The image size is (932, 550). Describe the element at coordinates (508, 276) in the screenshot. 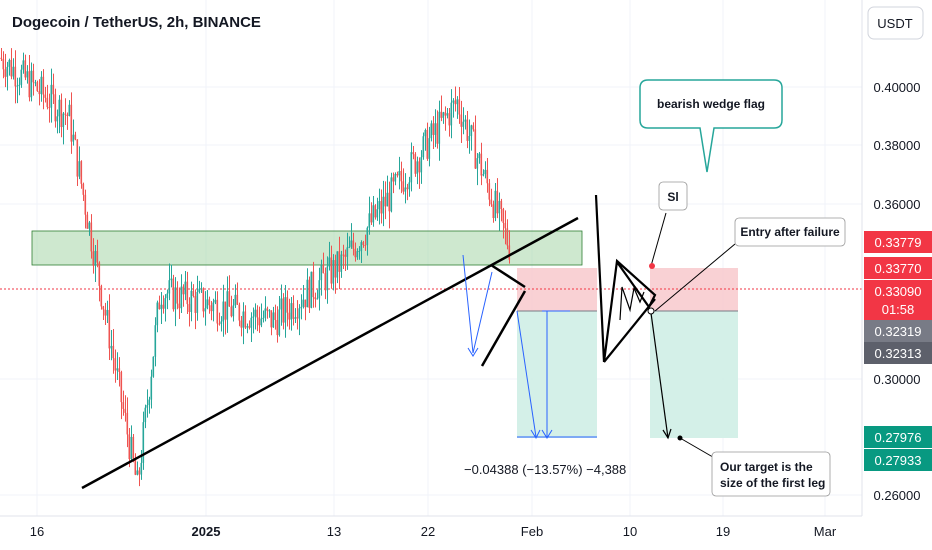

I see `wedge-upper-line` at that location.